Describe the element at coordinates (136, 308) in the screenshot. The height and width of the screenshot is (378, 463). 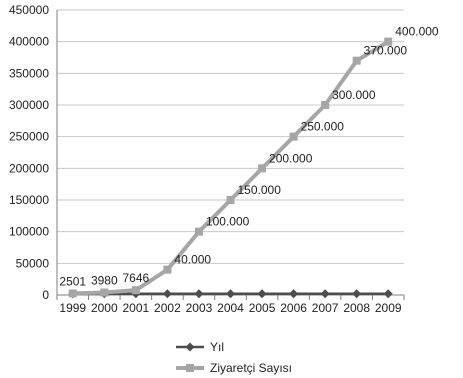
I see `x-tick-label: 2001` at that location.